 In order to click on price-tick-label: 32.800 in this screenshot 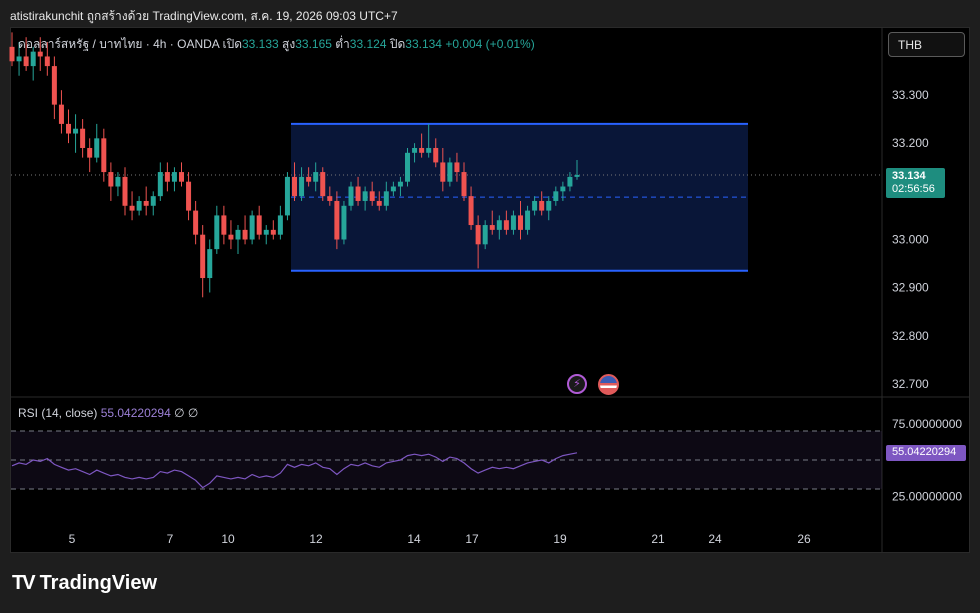, I will do `click(910, 336)`.